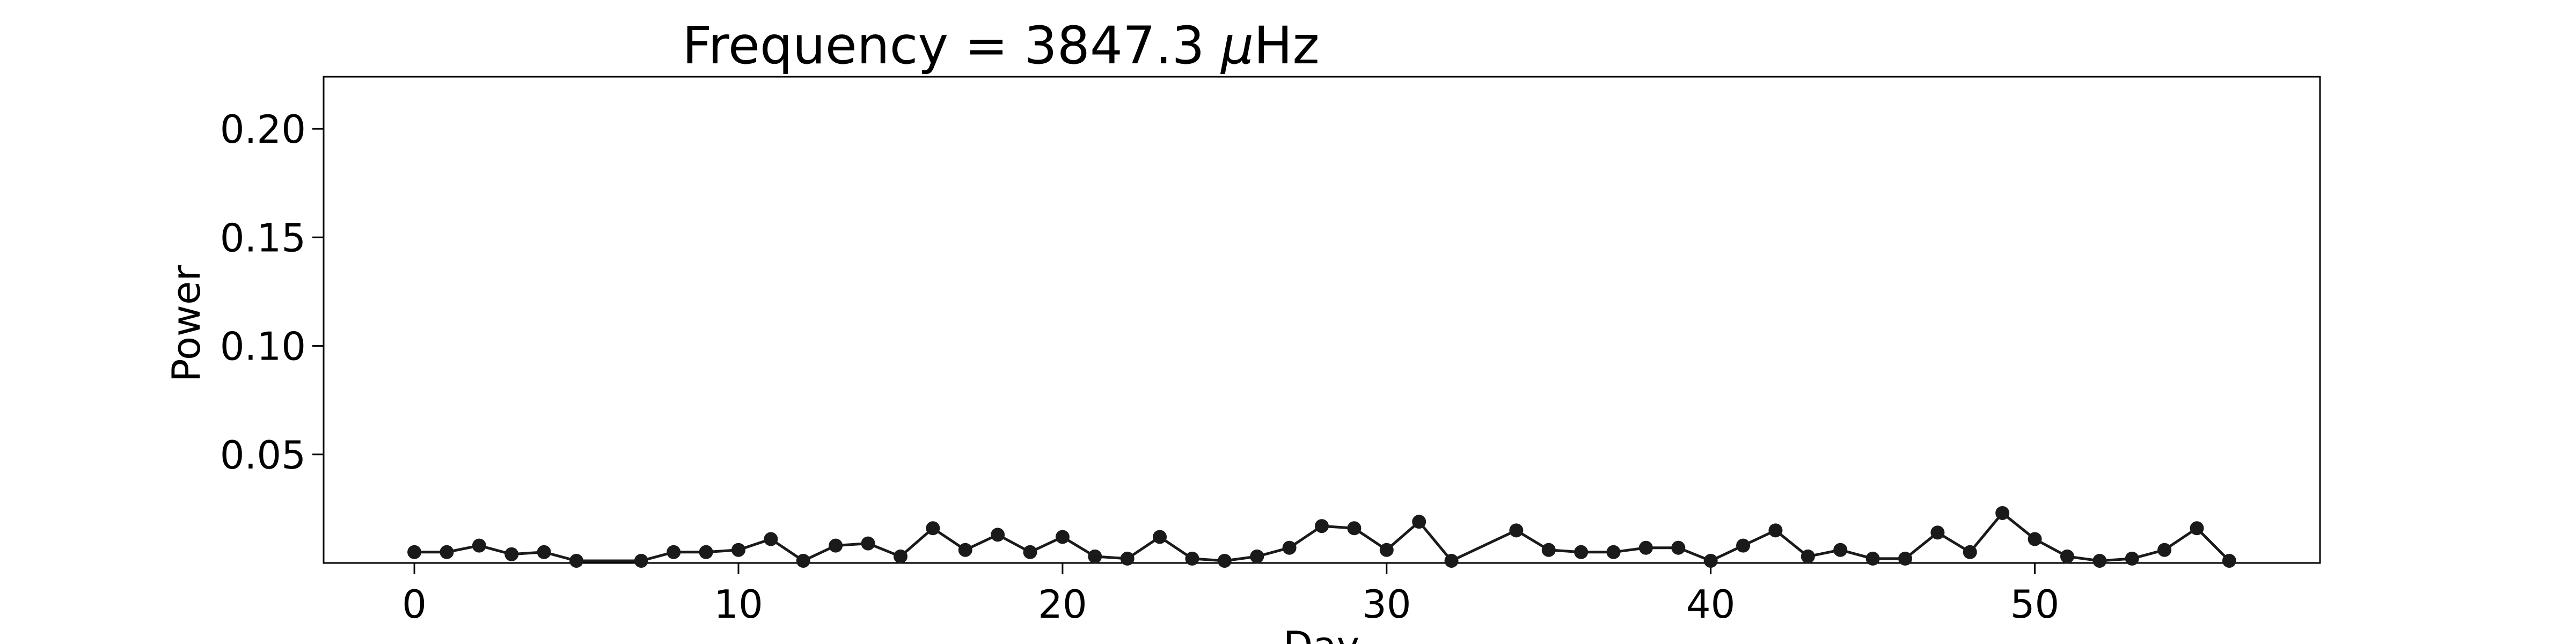 The width and height of the screenshot is (2576, 644). I want to click on y-axis-label: Power, so click(186, 323).